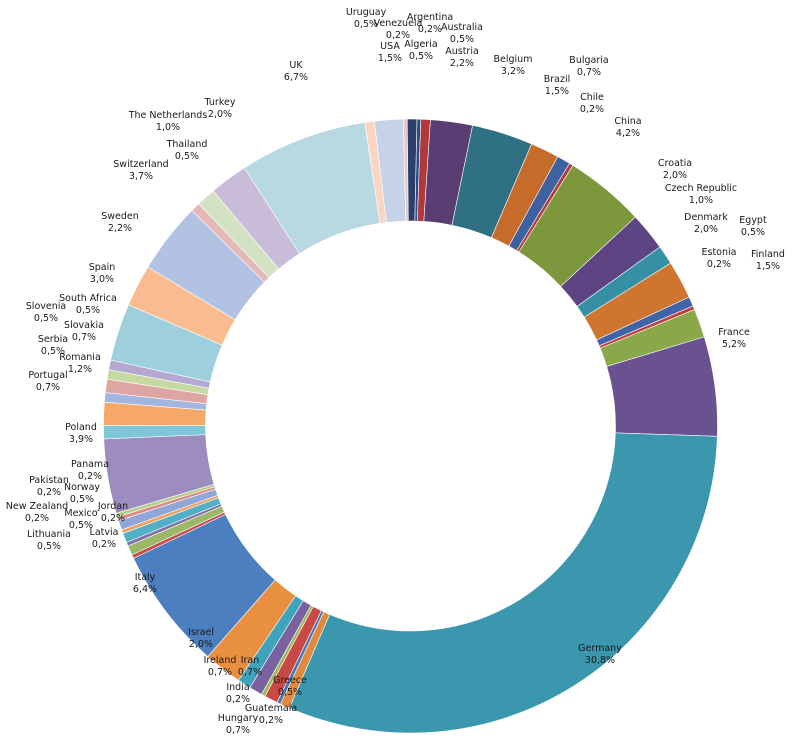 This screenshot has height=742, width=800. I want to click on label-uk: UK 6,7%, so click(296, 71).